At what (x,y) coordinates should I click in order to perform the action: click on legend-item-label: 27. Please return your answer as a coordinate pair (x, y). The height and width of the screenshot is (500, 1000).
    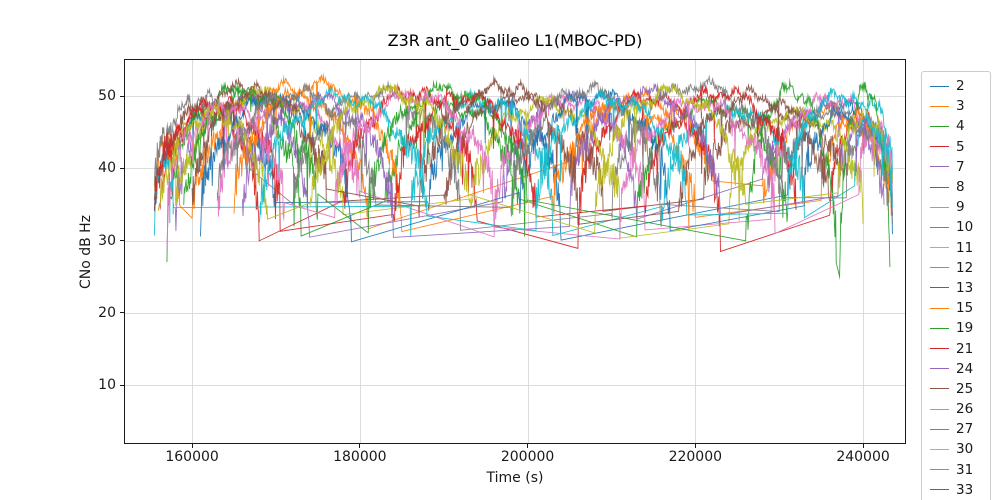
    Looking at the image, I should click on (965, 429).